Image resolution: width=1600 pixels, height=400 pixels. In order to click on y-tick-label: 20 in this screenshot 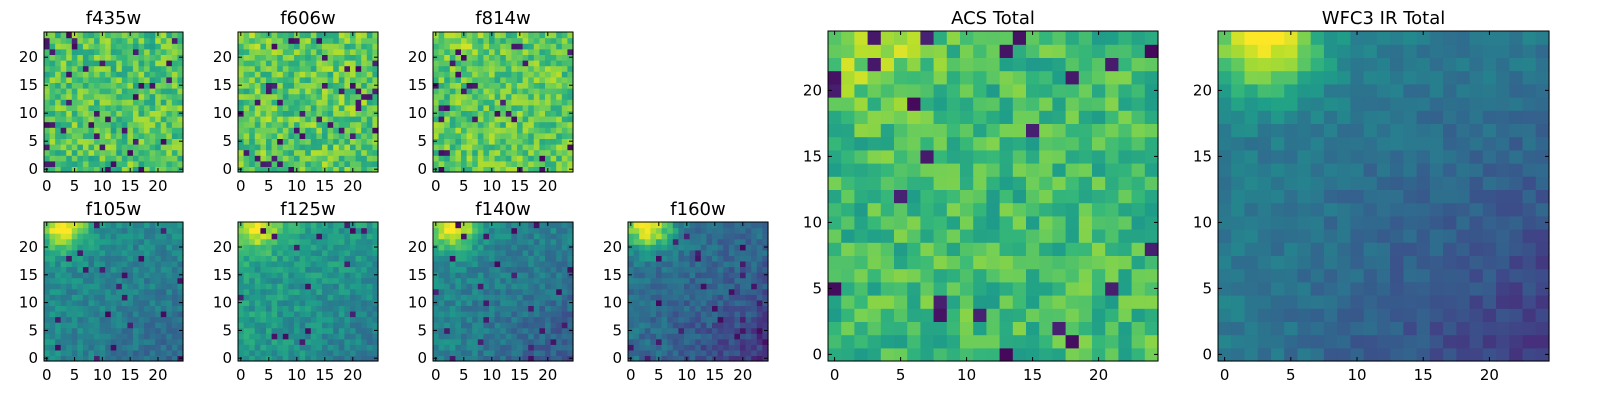, I will do `click(28, 57)`.